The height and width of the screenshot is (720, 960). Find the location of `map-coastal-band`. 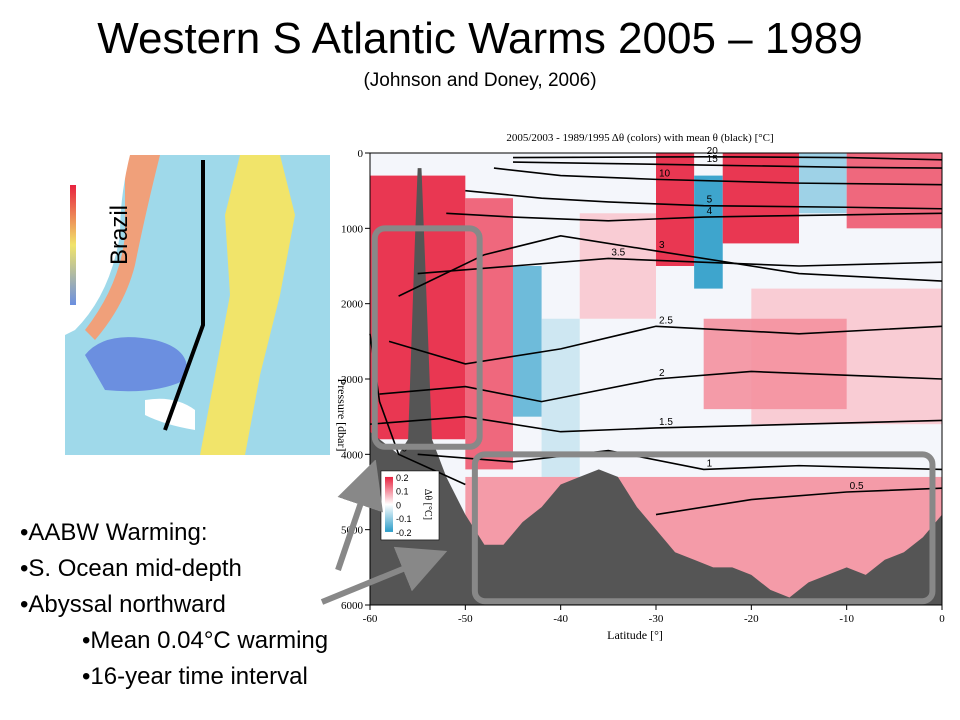

map-coastal-band is located at coordinates (122, 247).